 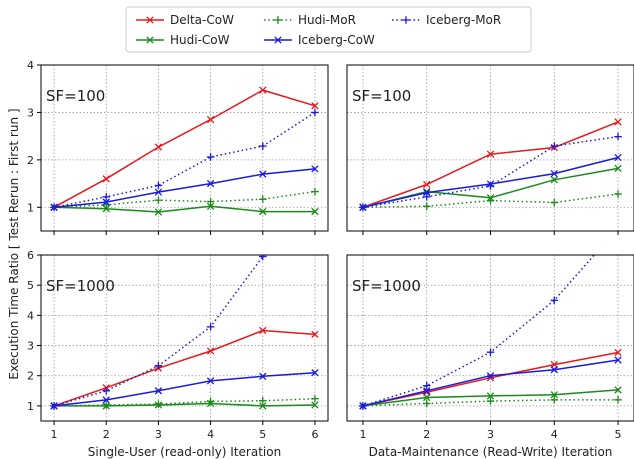 What do you see at coordinates (200, 40) in the screenshot?
I see `legend-label: Hudi-CoW` at bounding box center [200, 40].